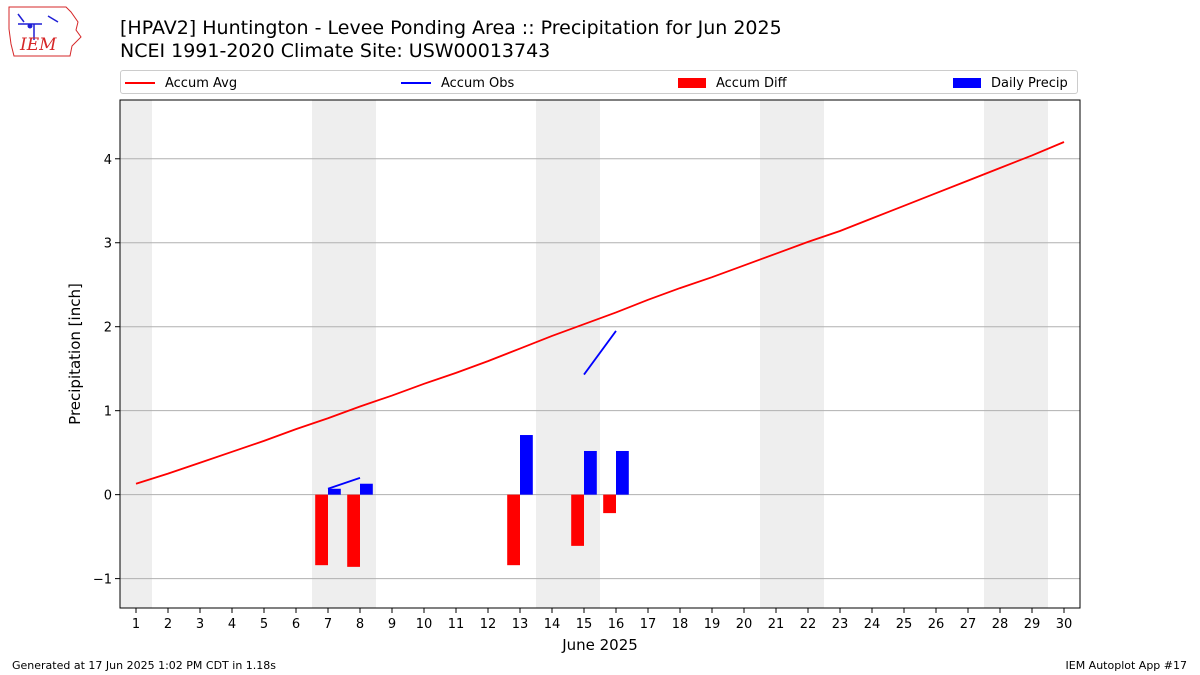  What do you see at coordinates (904, 624) in the screenshot?
I see `x-tick-label: 25` at bounding box center [904, 624].